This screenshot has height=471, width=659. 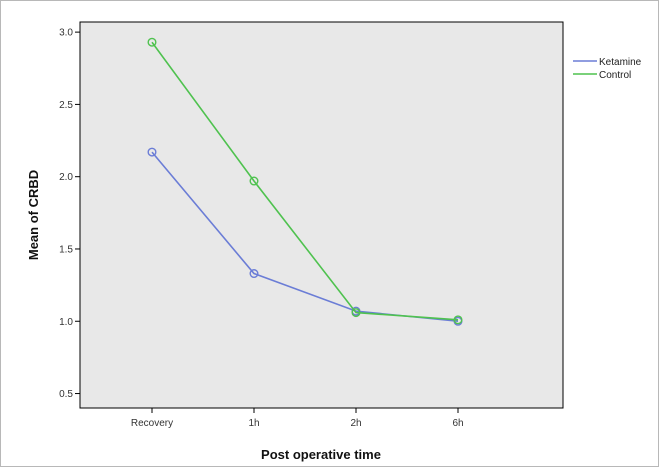 I want to click on y-axis: 0.5 1.0 1.5 2.0 2.5 3.0, so click(x=69, y=214).